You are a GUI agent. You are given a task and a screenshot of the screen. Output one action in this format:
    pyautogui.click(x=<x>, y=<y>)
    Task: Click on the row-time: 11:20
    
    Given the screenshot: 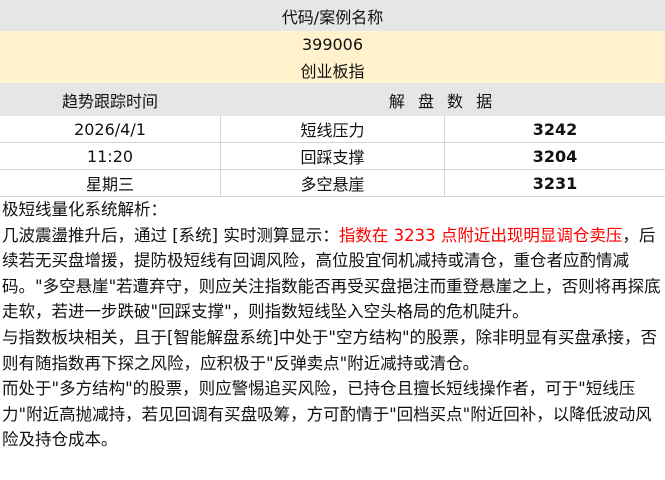 What is the action you would take?
    pyautogui.click(x=110, y=156)
    